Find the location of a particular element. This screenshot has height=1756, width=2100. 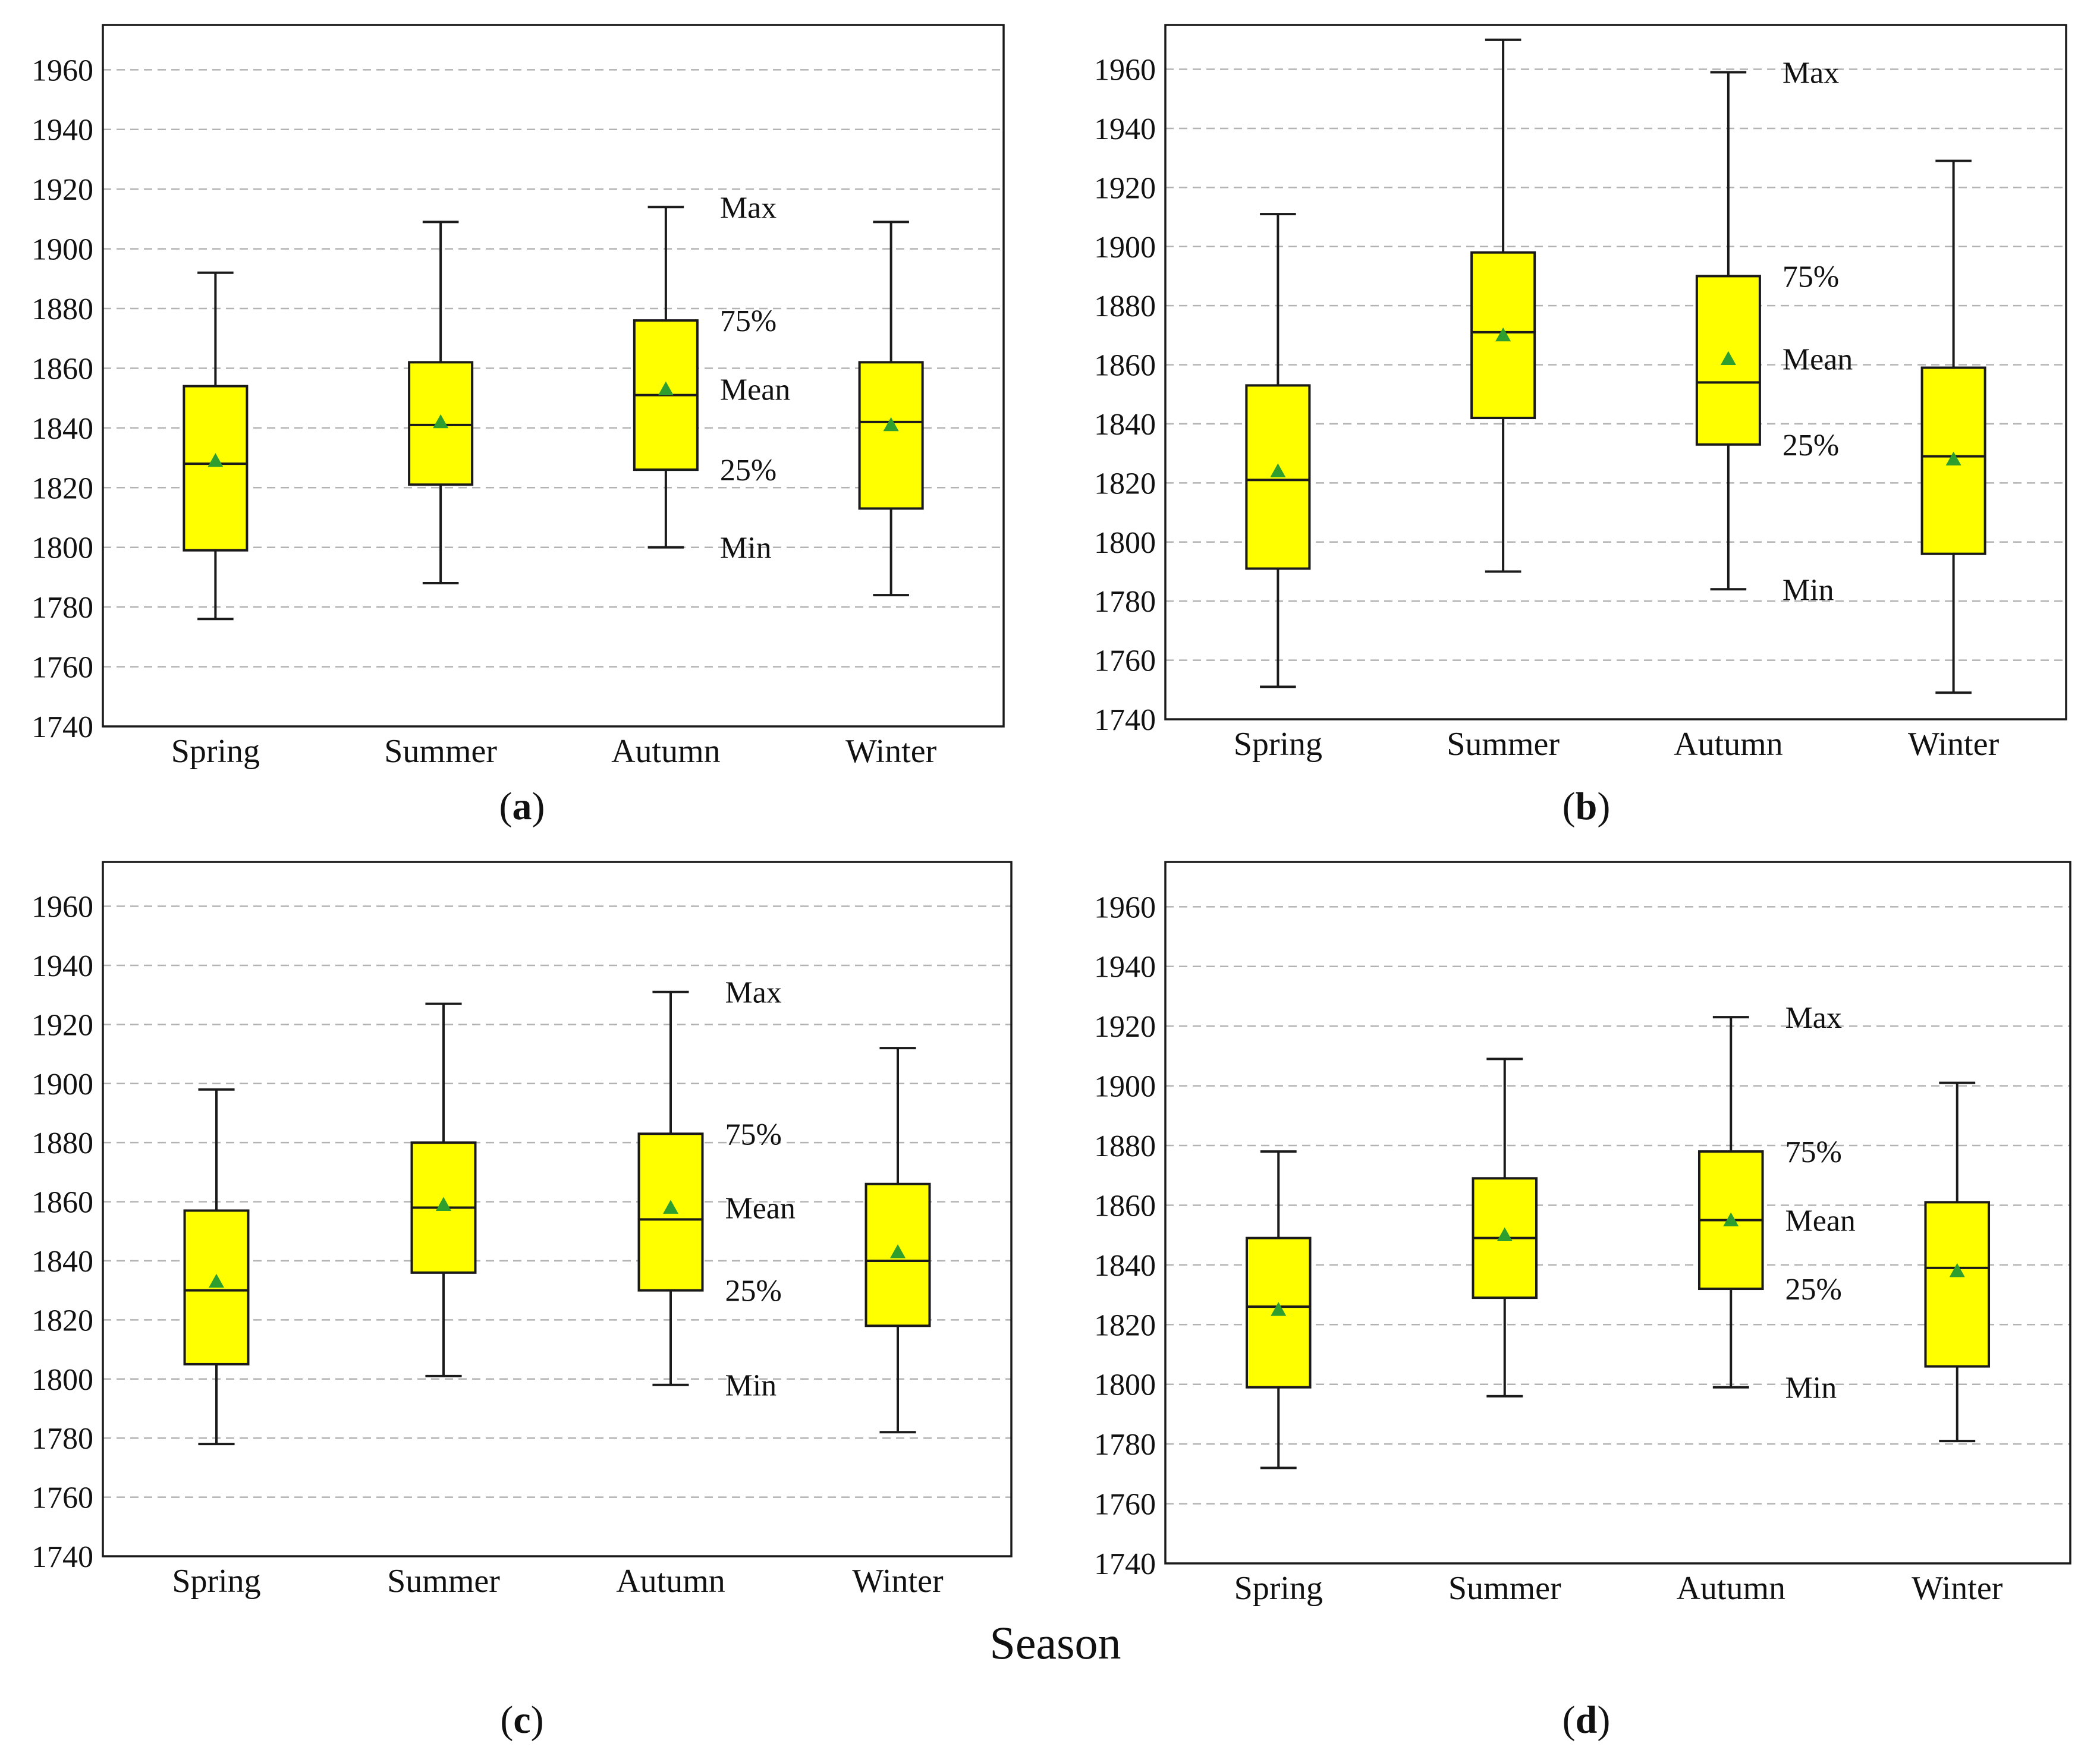

x-axis-title: Season is located at coordinates (1055, 1643).